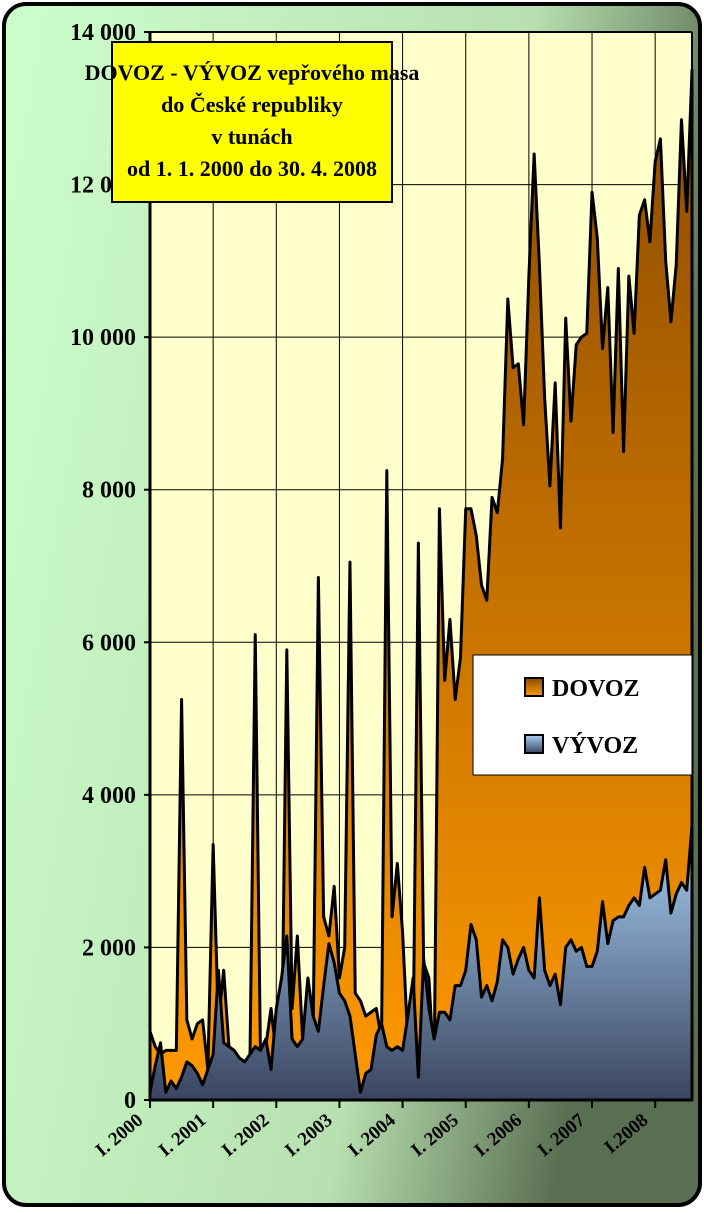 The width and height of the screenshot is (704, 1214). Describe the element at coordinates (582, 715) in the screenshot. I see `legend` at that location.